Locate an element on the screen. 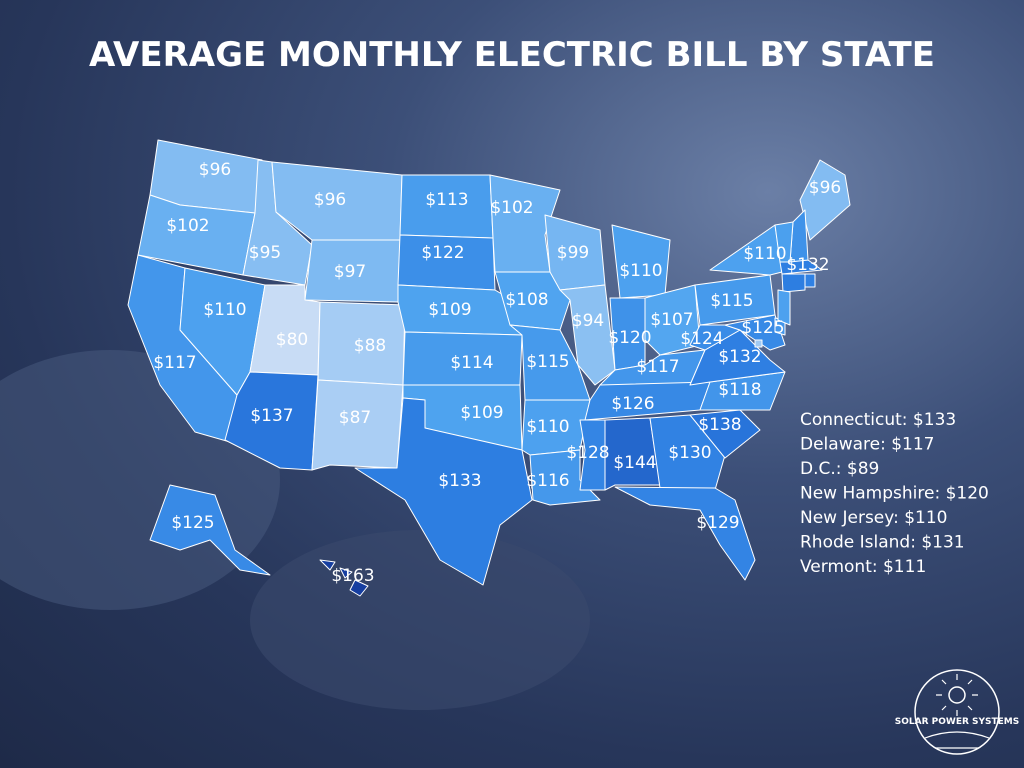  state-label: $95 is located at coordinates (265, 253).